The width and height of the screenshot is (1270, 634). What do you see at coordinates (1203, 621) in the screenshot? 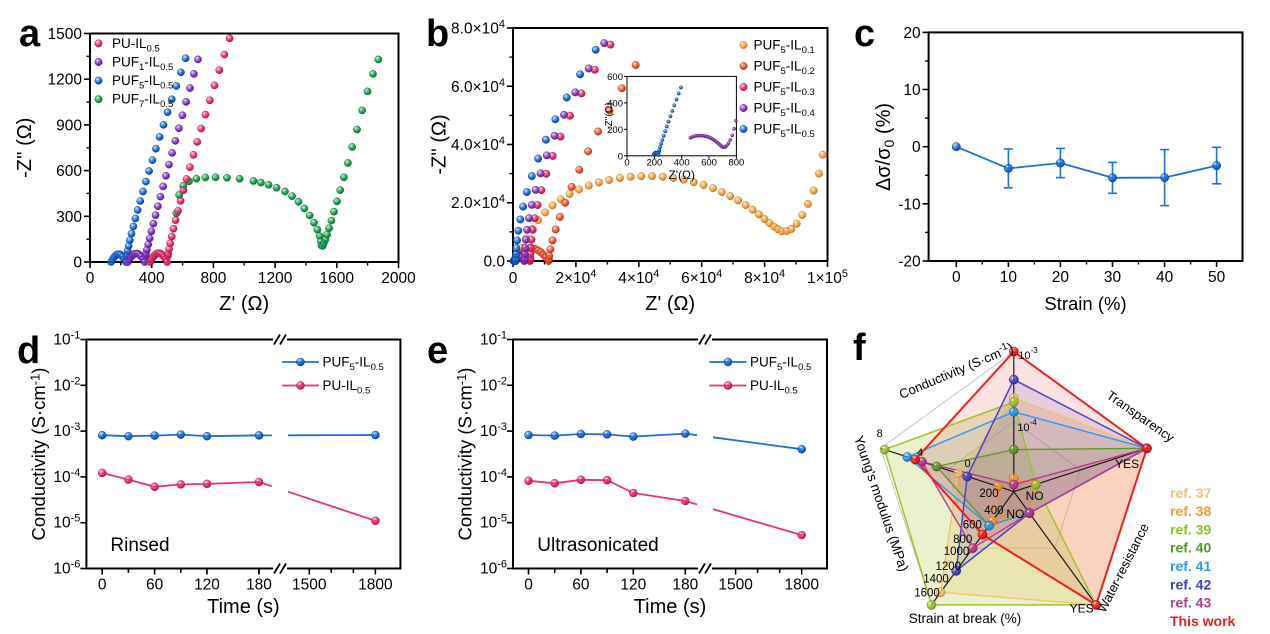
I see `svg-text: This work` at bounding box center [1203, 621].